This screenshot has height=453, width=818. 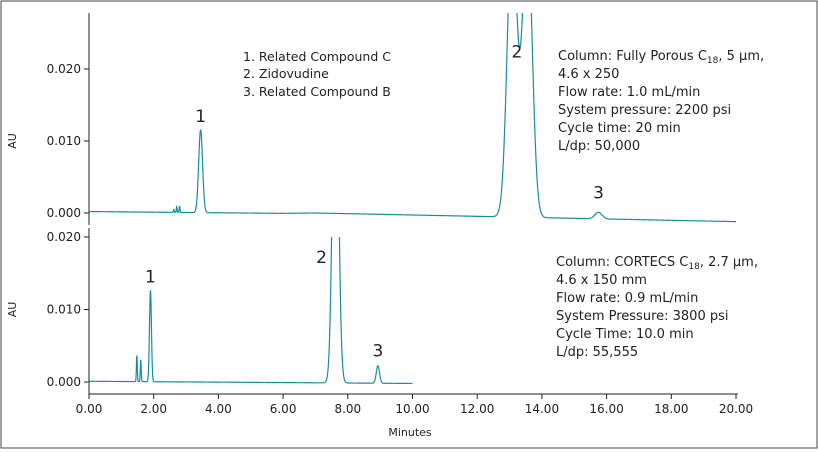 I want to click on bottom-ldp: L/dp: 55,555, so click(x=597, y=352).